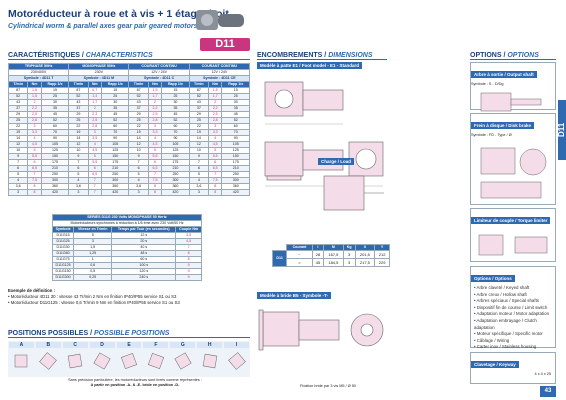  What do you see at coordinates (542, 374) in the screenshot?
I see `keyway-size: 4 x 4 x 25` at bounding box center [542, 374].